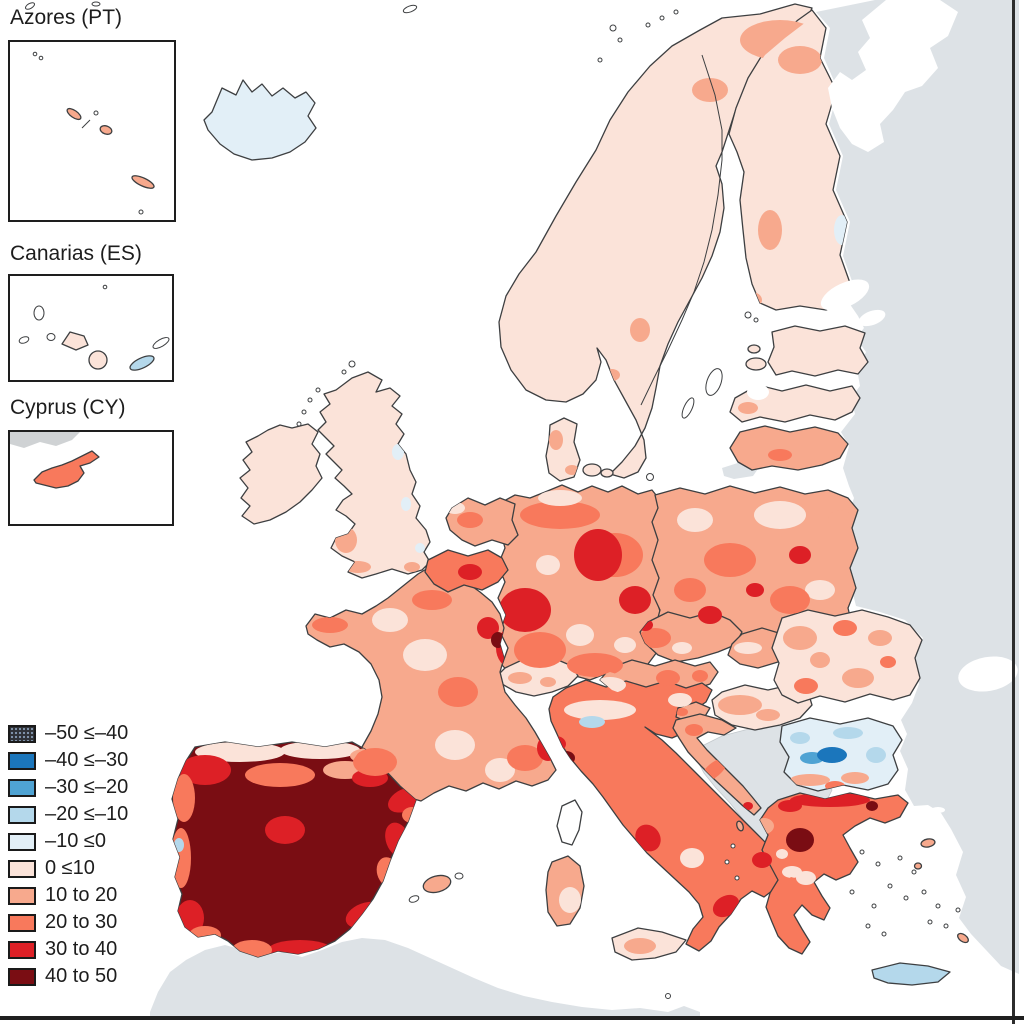 The image size is (1024, 1024). What do you see at coordinates (575, 583) in the screenshot?
I see `germany-patches` at bounding box center [575, 583].